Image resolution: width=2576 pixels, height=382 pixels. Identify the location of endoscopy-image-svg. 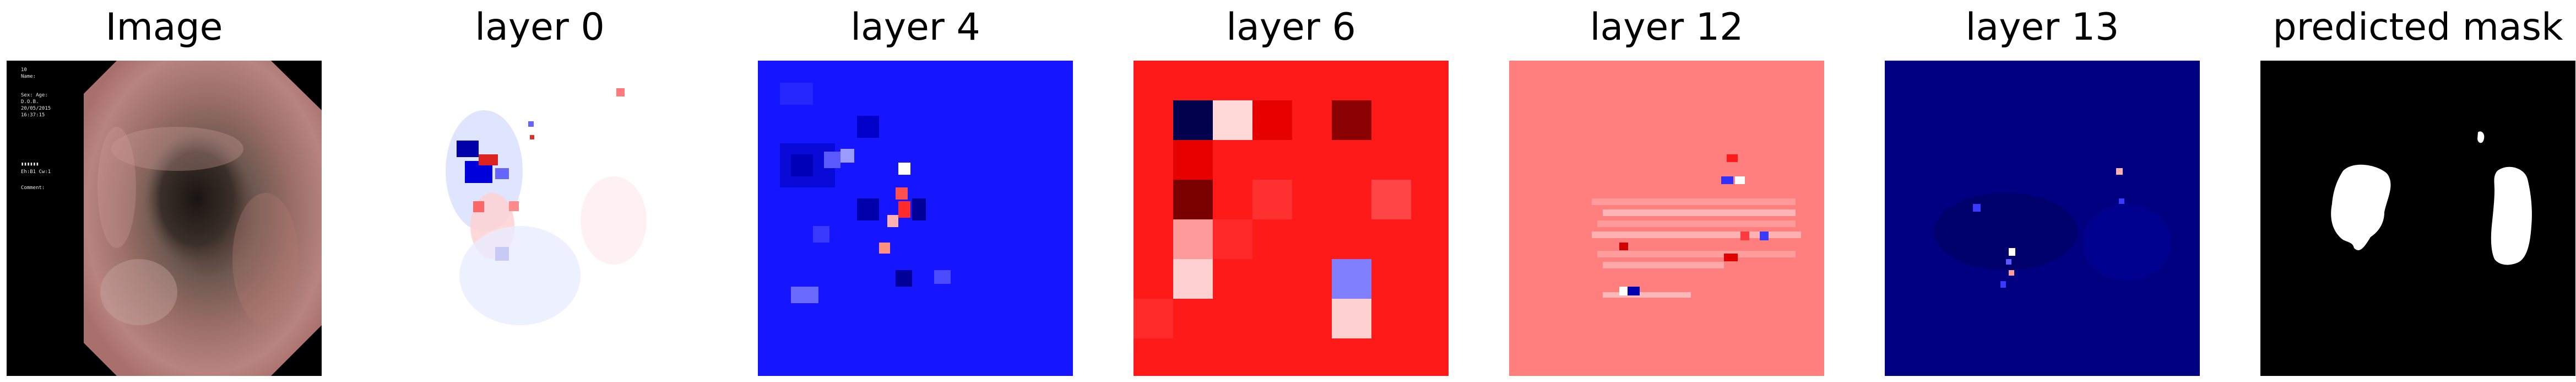
(164, 218).